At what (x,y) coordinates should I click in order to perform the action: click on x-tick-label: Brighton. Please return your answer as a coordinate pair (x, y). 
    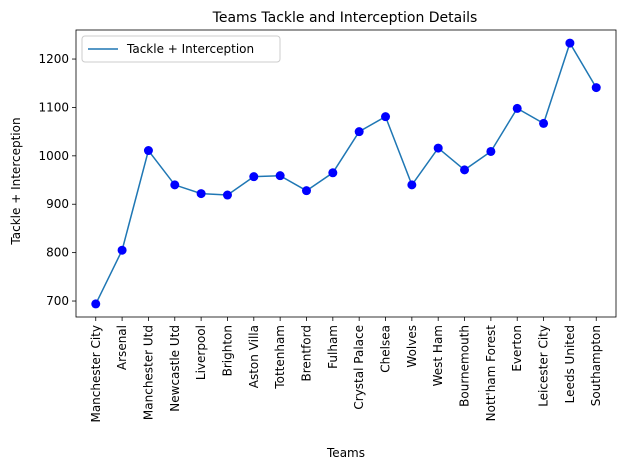
    Looking at the image, I should click on (227, 350).